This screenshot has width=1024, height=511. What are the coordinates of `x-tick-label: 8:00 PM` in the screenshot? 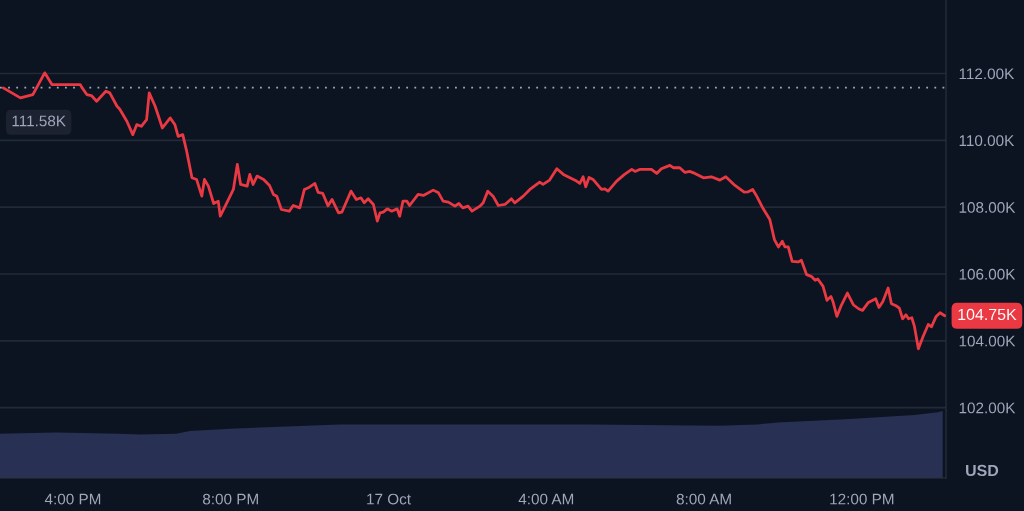 It's located at (230, 499).